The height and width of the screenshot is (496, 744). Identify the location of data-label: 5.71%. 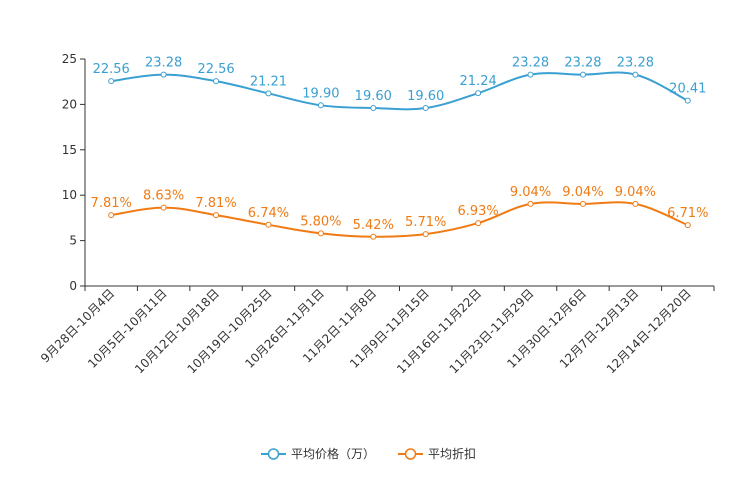
(425, 222).